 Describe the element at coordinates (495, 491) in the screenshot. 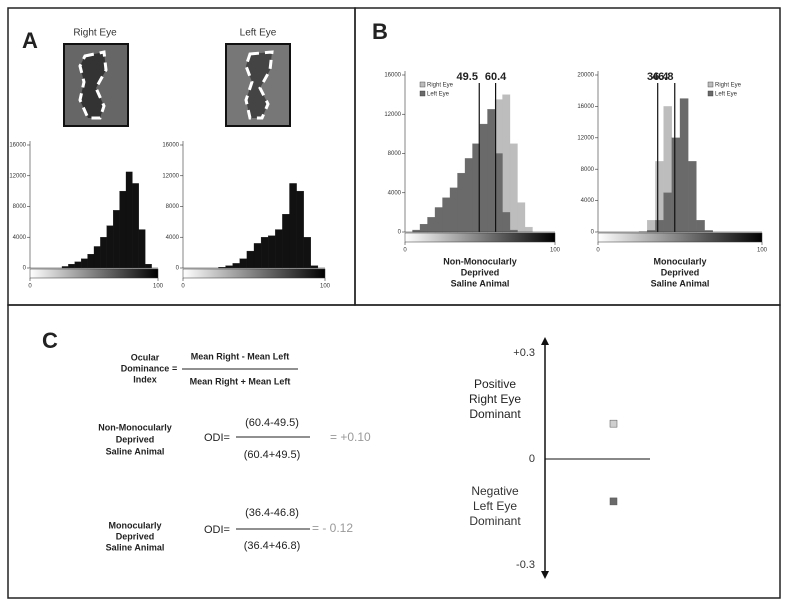

I see `note-text: Negative` at that location.